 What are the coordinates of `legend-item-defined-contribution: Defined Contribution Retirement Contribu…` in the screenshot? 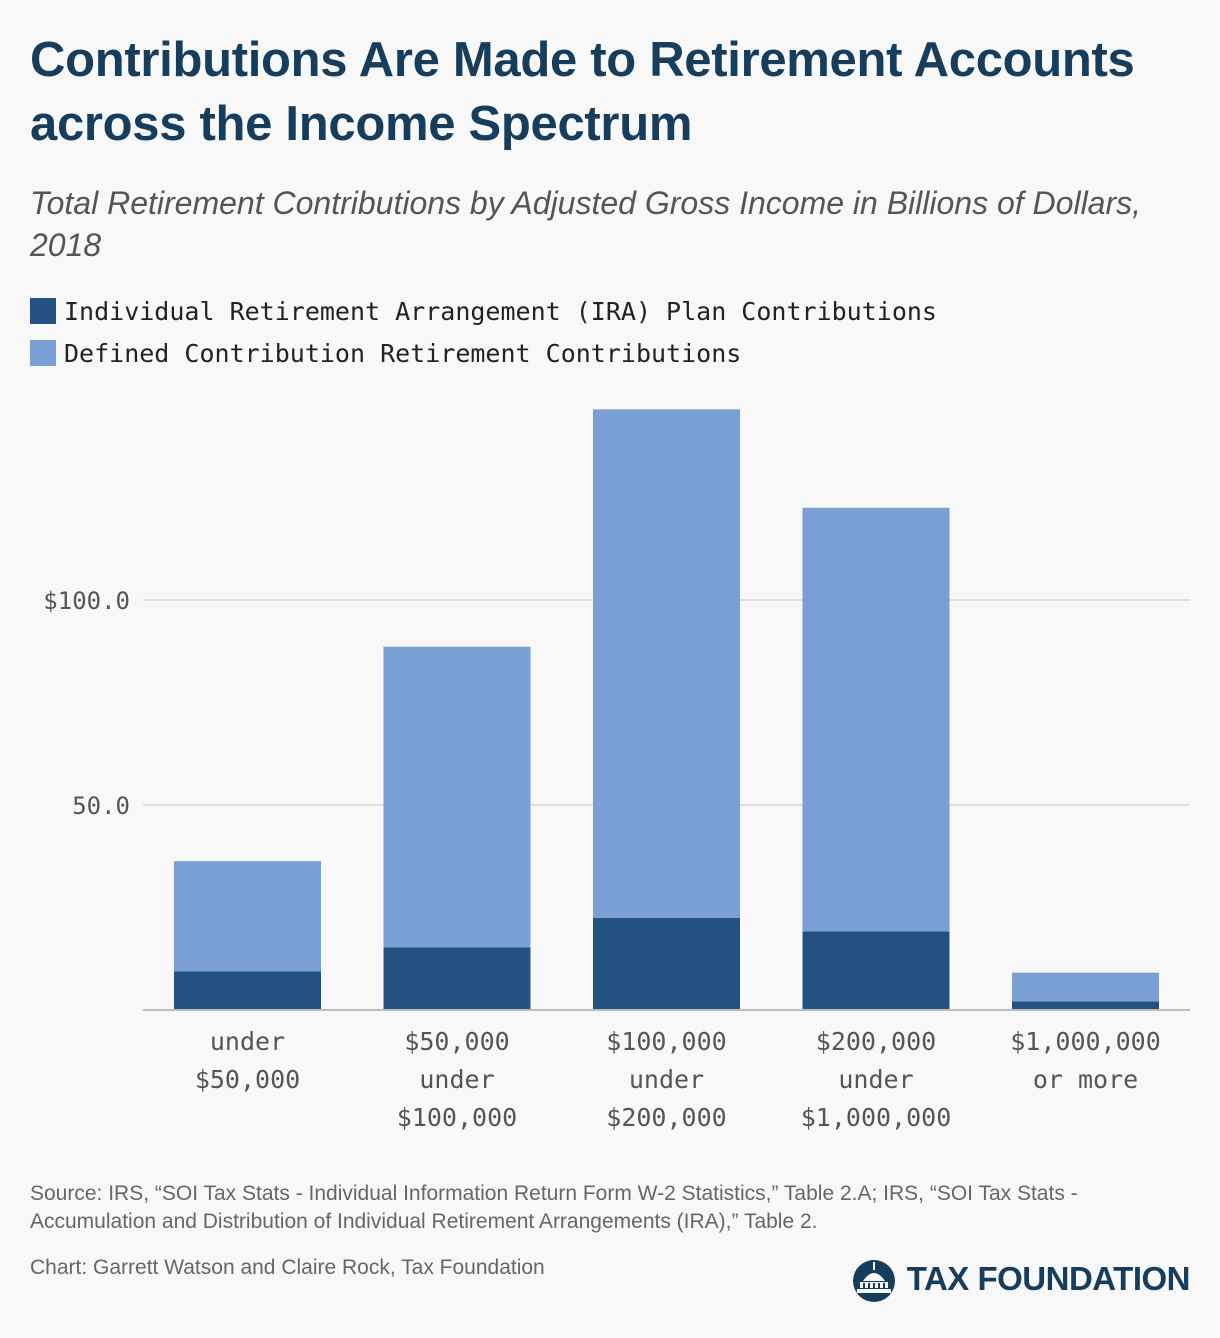 It's located at (483, 353).